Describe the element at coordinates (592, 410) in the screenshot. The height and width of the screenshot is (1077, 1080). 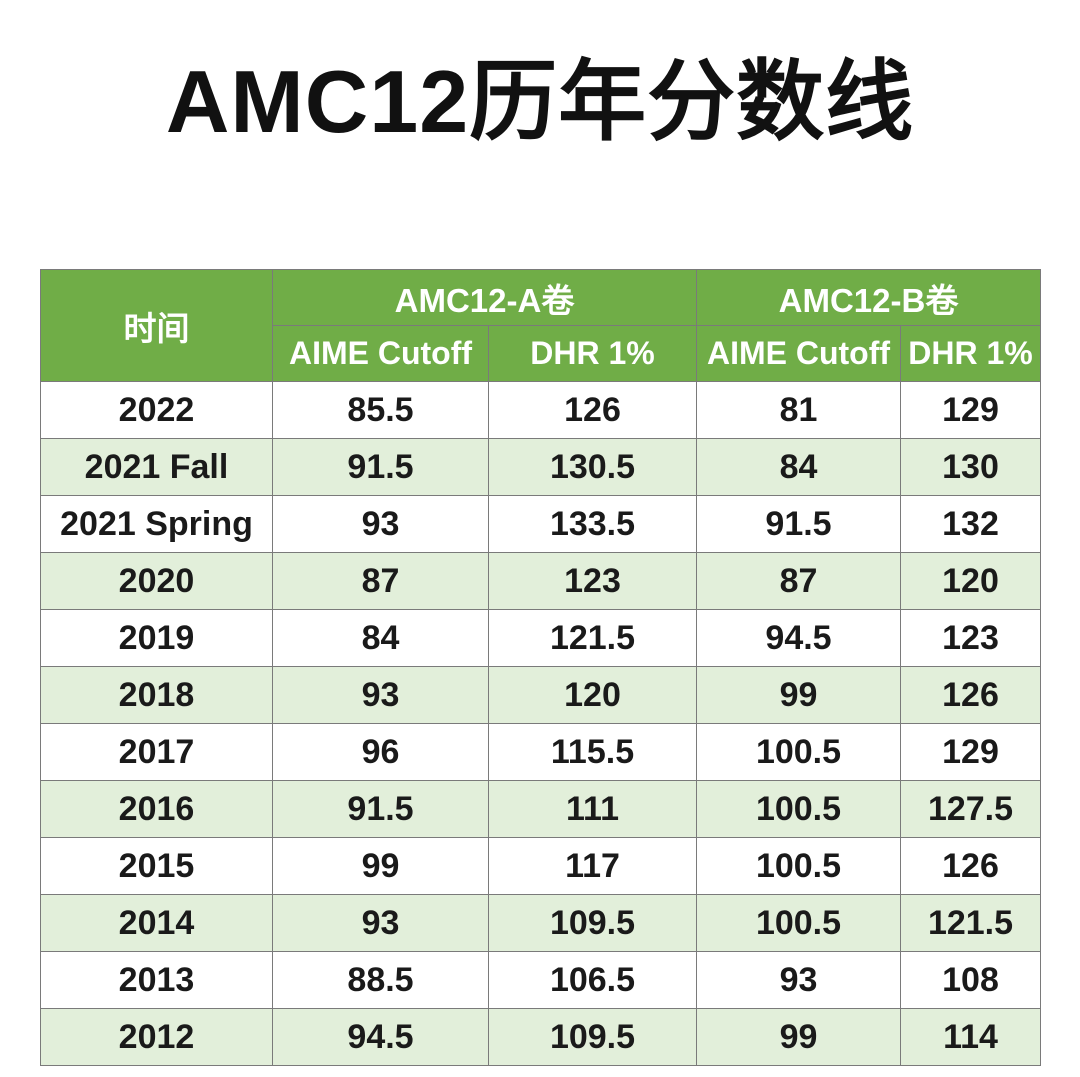
I see `a-dhr-cell: 126` at that location.